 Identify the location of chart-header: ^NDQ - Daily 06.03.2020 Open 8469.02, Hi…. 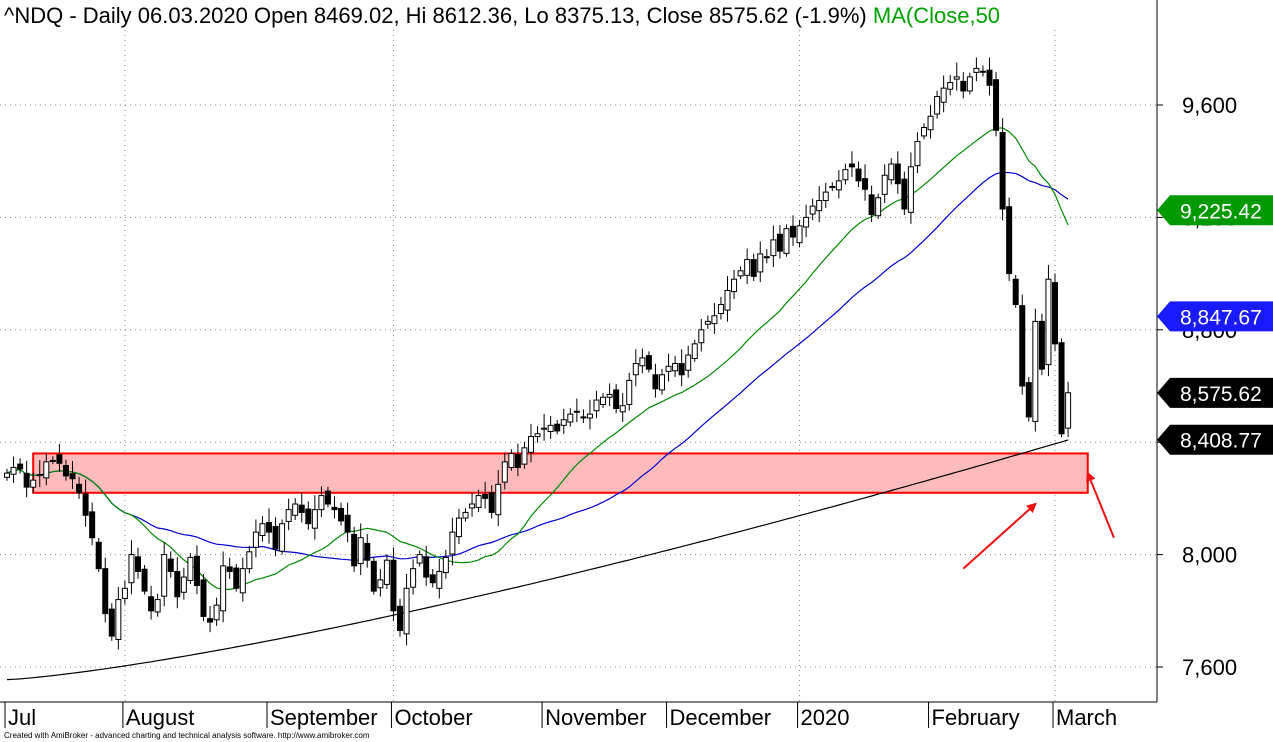
(502, 16).